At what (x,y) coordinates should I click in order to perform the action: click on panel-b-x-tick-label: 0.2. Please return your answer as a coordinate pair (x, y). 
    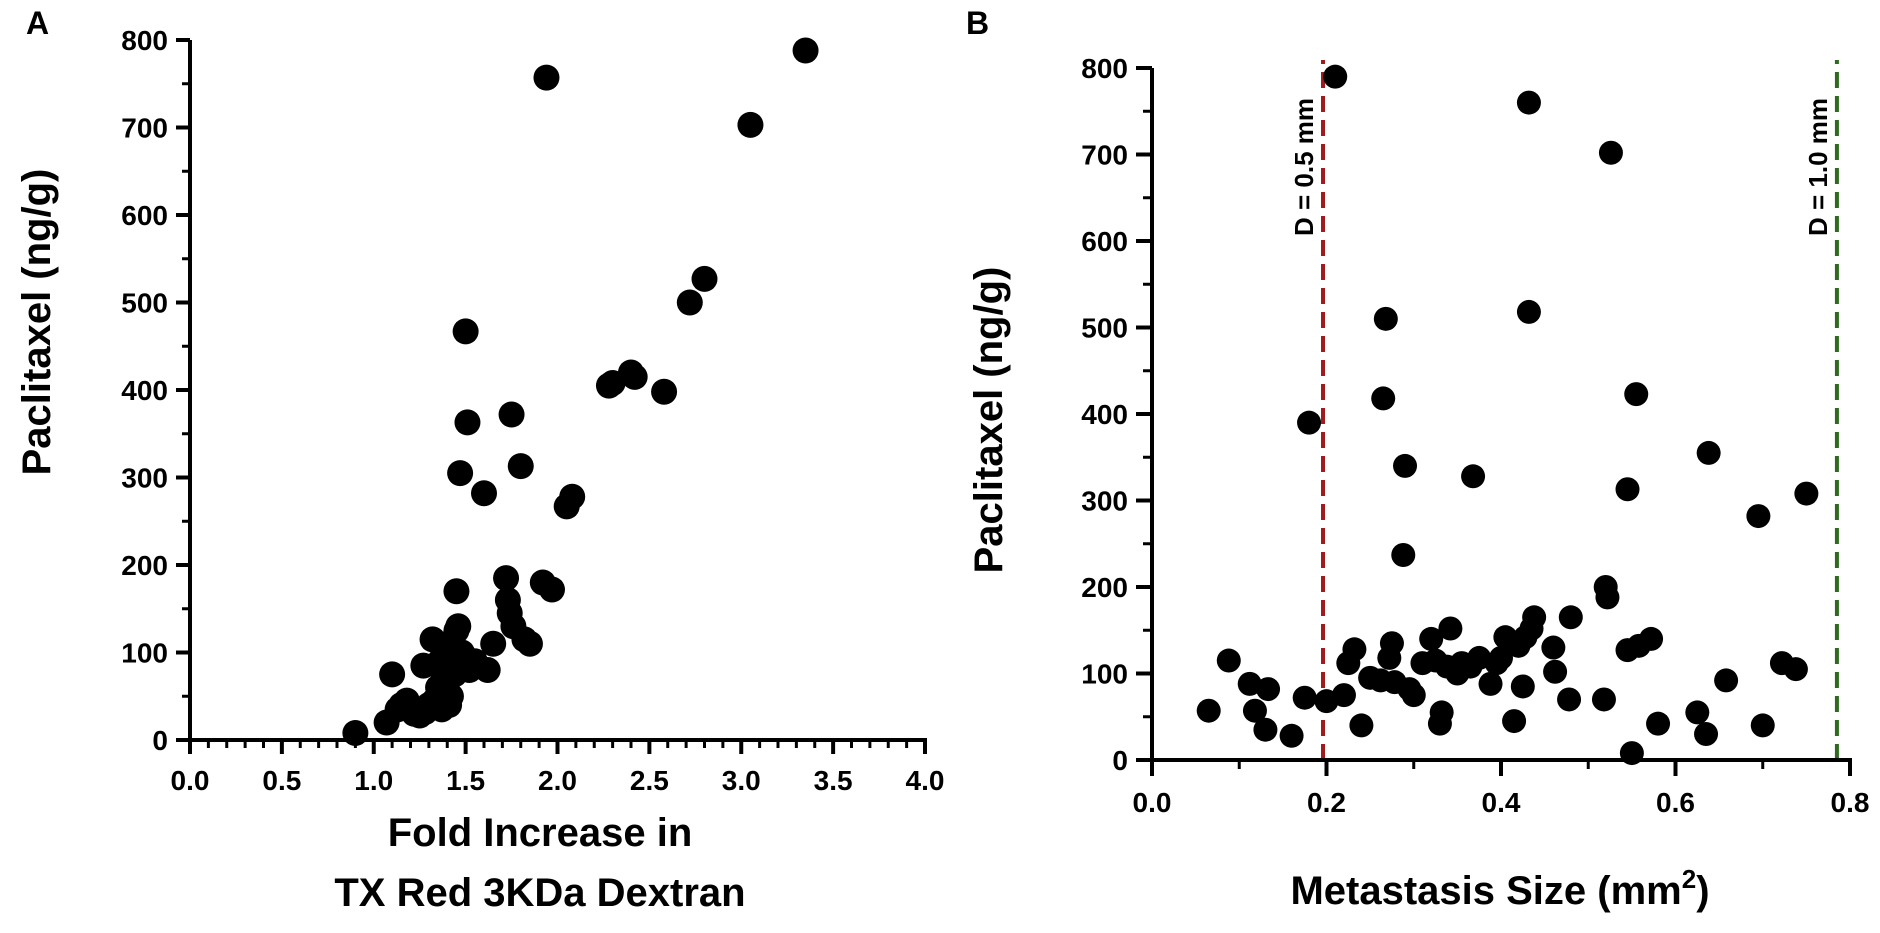
    Looking at the image, I should click on (1326, 802).